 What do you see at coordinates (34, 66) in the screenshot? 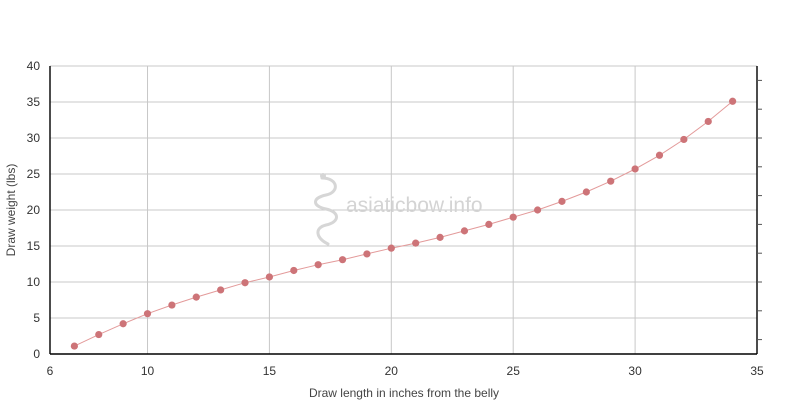
I see `y-tick-label: 40` at bounding box center [34, 66].